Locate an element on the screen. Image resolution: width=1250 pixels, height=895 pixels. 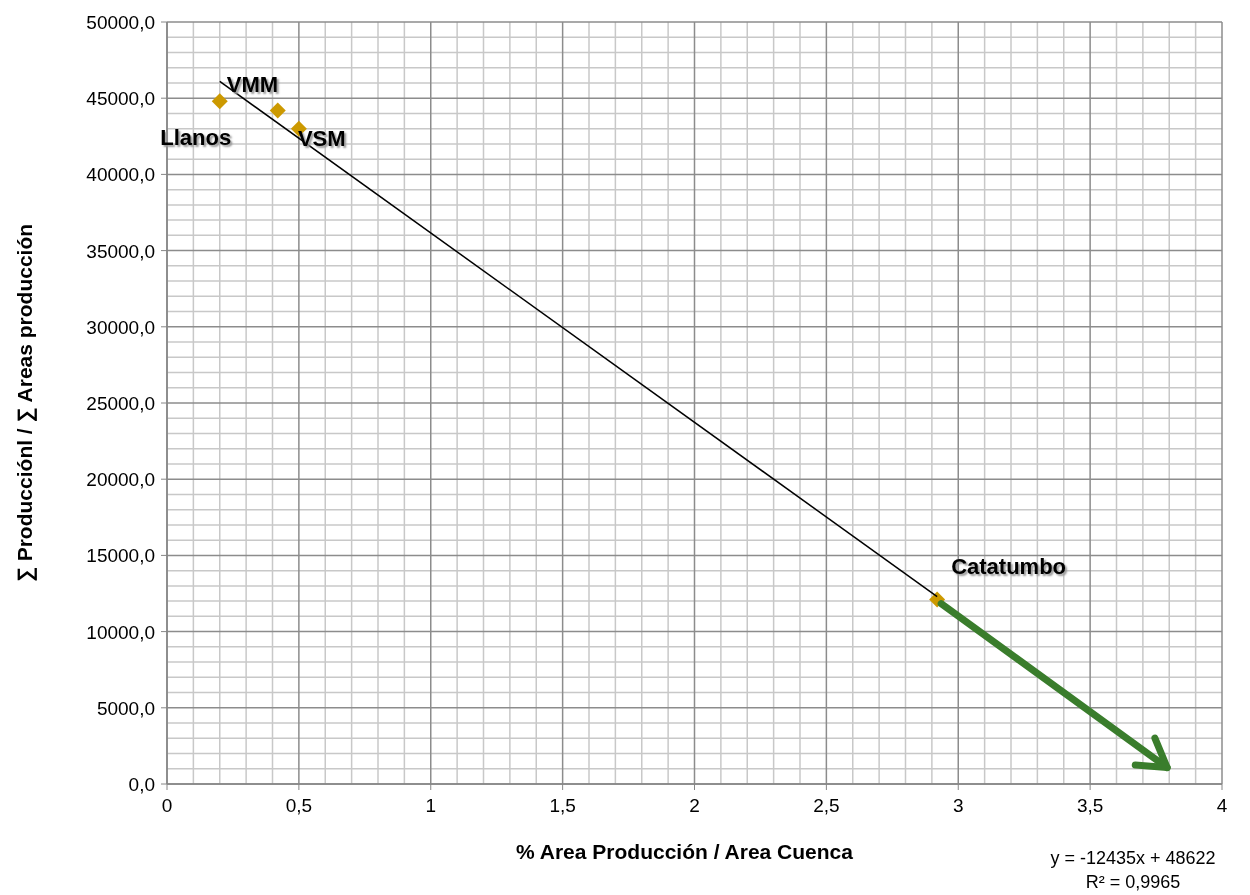
y-tick-label: 35000,0 is located at coordinates (120, 251).